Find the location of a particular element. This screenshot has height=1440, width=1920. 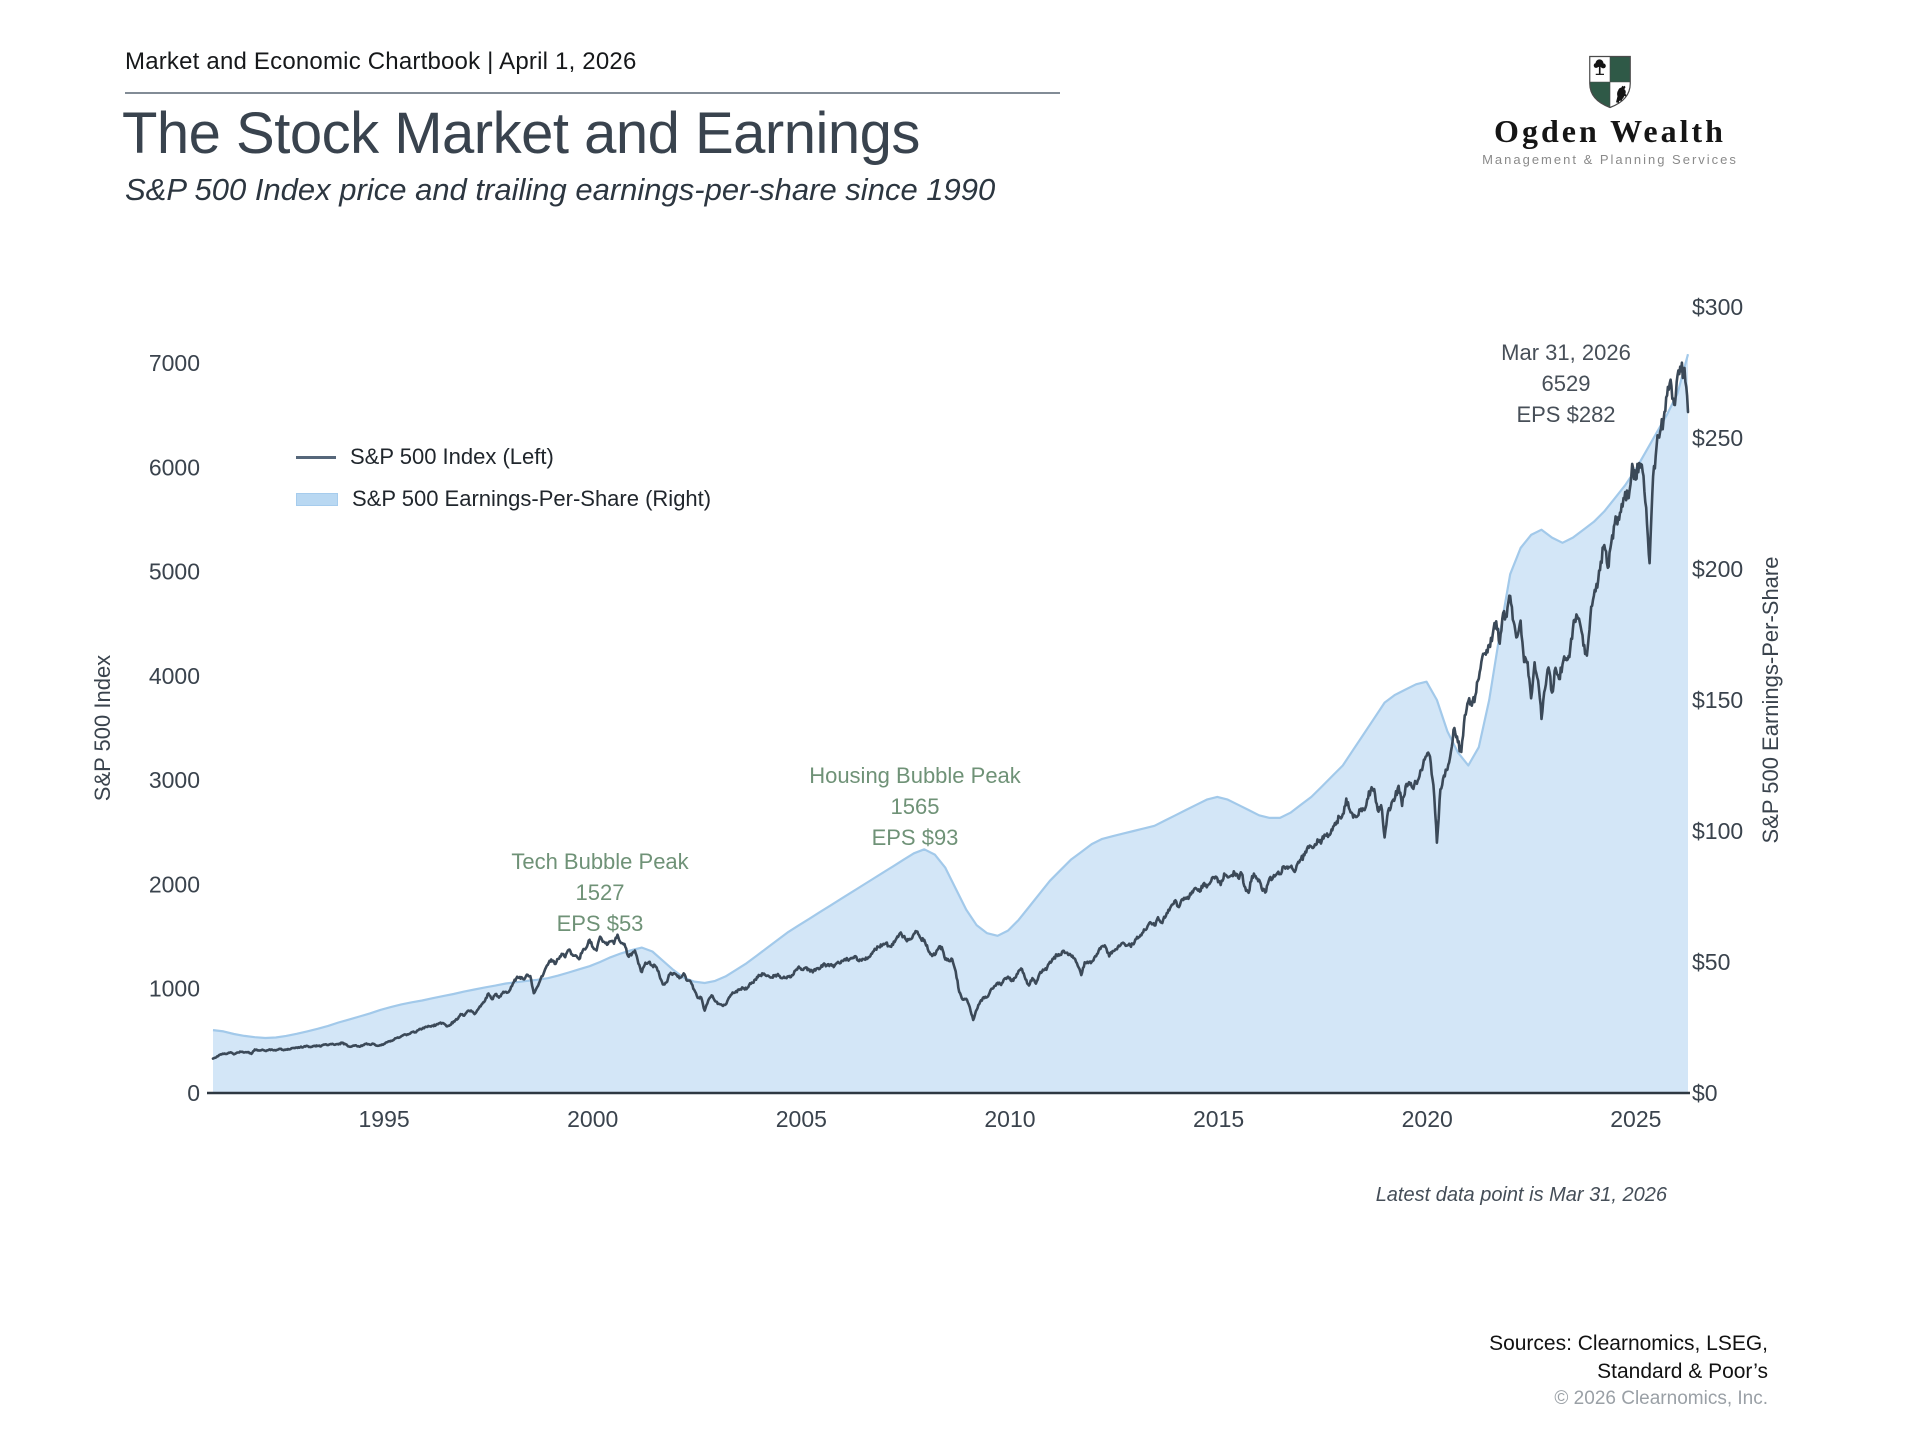

annotation-tech-bubble: Tech Bubble Peak 1527 EPS $53 is located at coordinates (599, 892).